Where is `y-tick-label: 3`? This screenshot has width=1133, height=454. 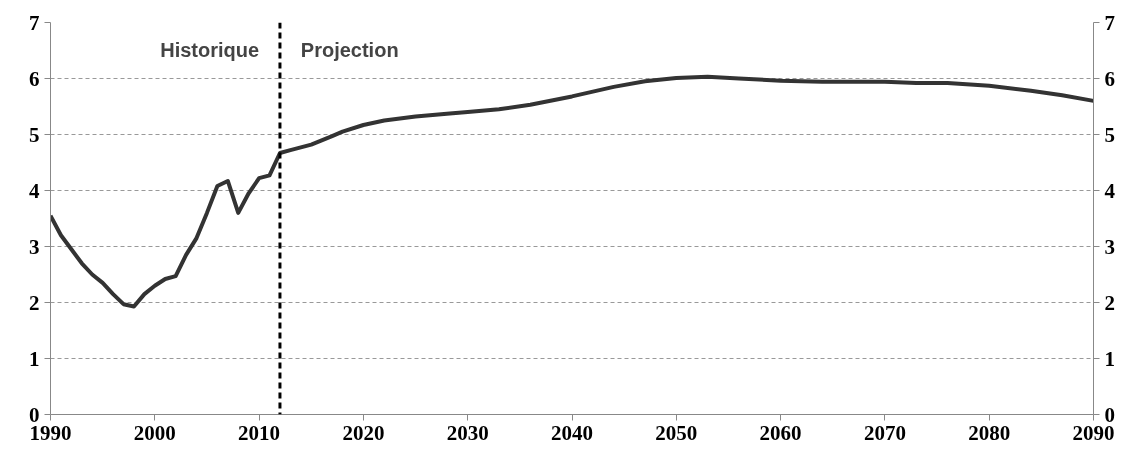
y-tick-label: 3 is located at coordinates (34, 246).